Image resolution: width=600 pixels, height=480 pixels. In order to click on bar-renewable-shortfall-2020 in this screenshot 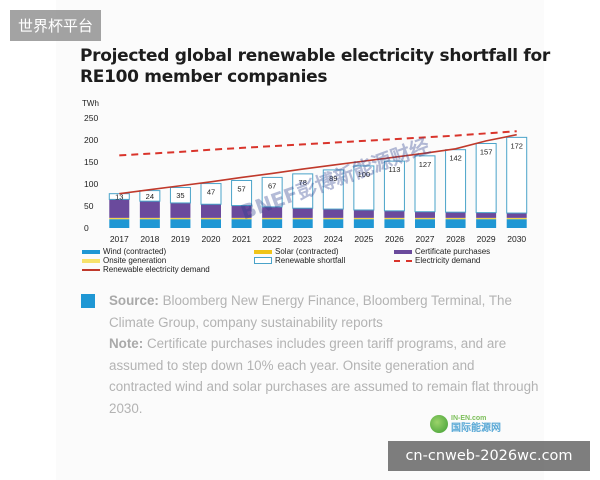, I will do `click(211, 194)`.